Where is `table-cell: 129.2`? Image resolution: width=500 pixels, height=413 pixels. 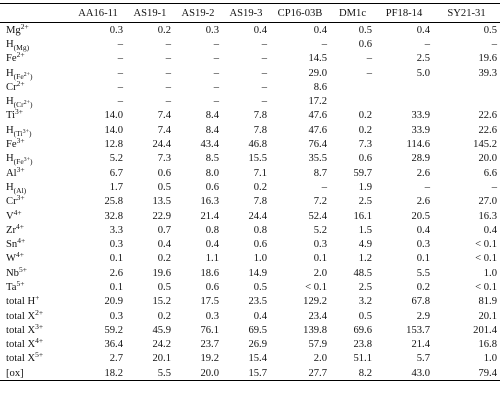
table-cell: 129.2 is located at coordinates (315, 302).